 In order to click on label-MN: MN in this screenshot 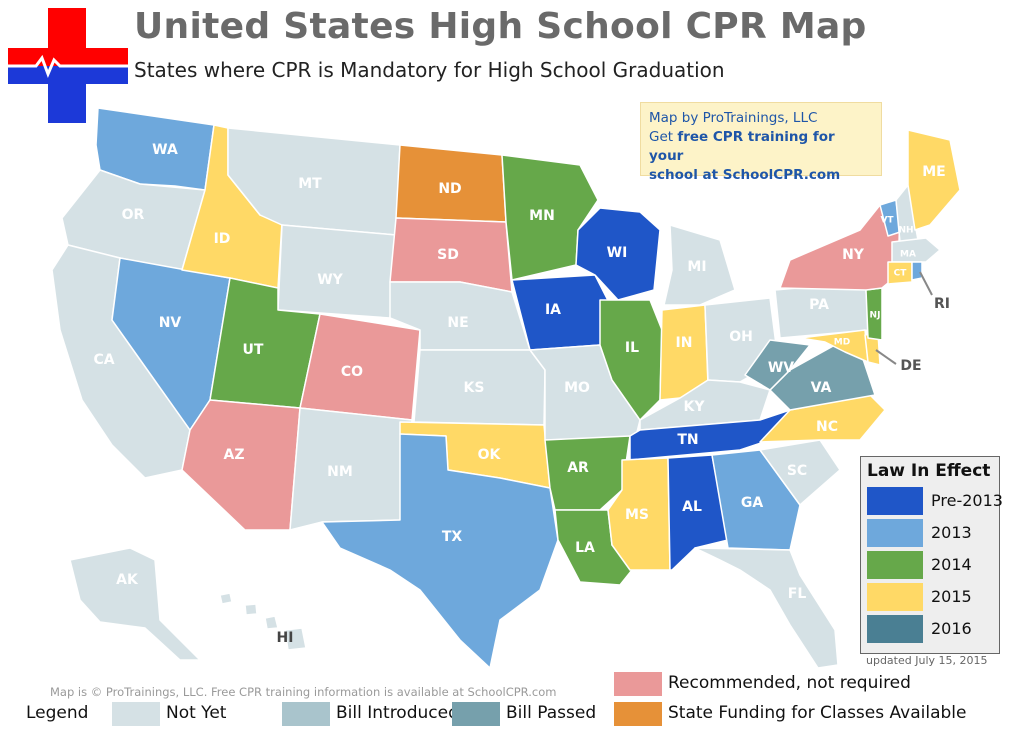, I will do `click(542, 216)`.